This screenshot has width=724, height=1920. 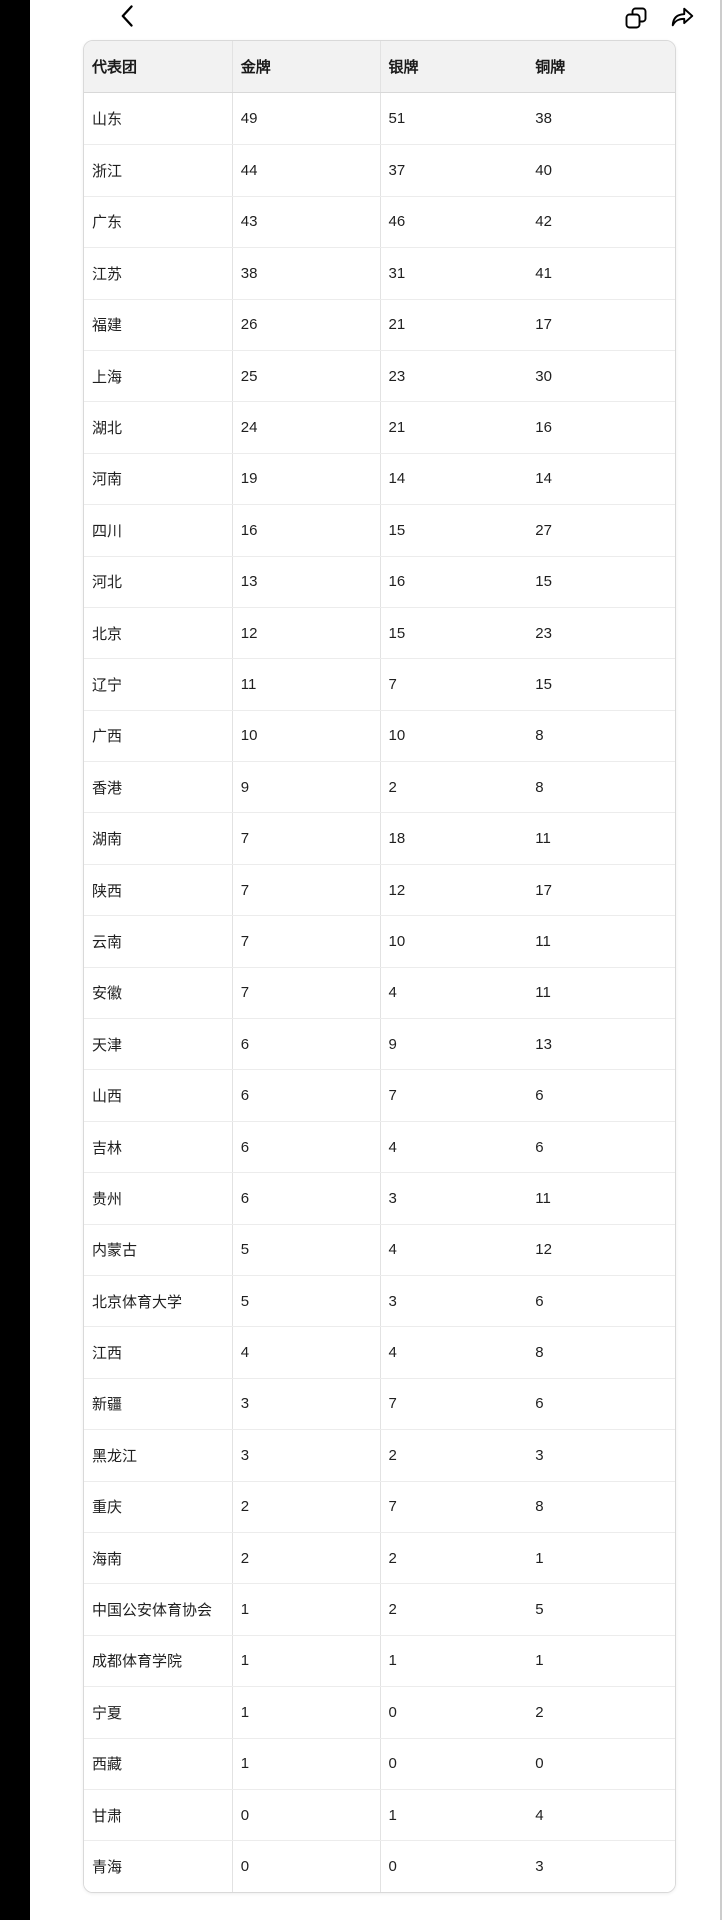 What do you see at coordinates (379, 1352) in the screenshot?
I see `table-row: 江西 4 4 8` at bounding box center [379, 1352].